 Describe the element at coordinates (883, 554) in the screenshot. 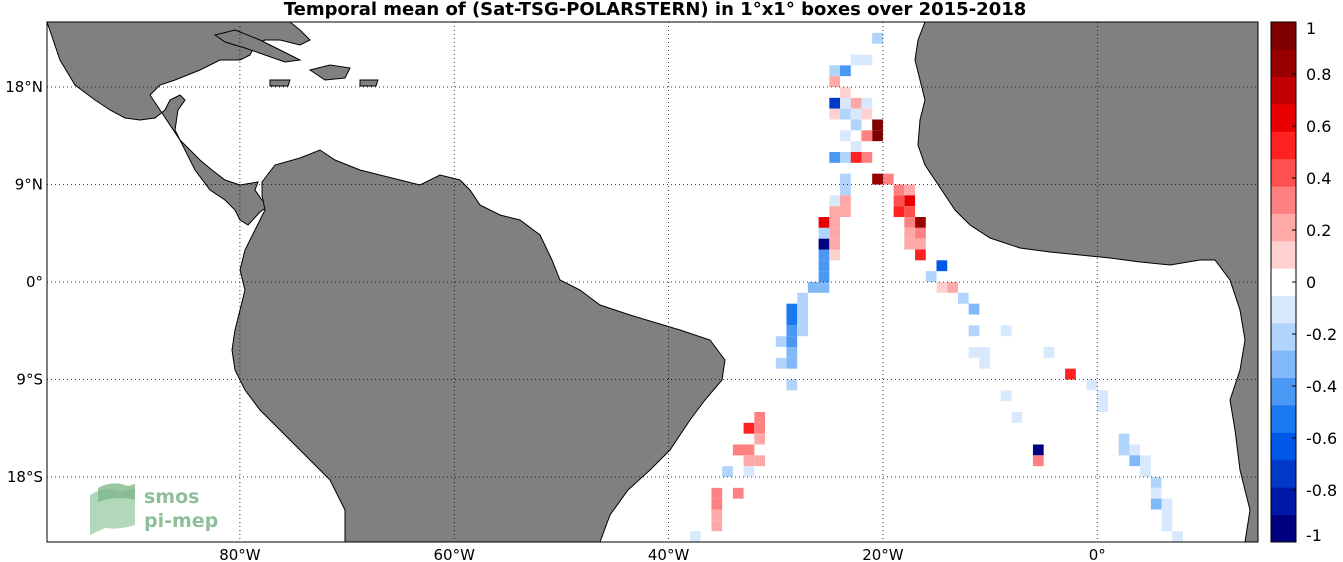

I see `longitude-tick-label: 20°W` at that location.